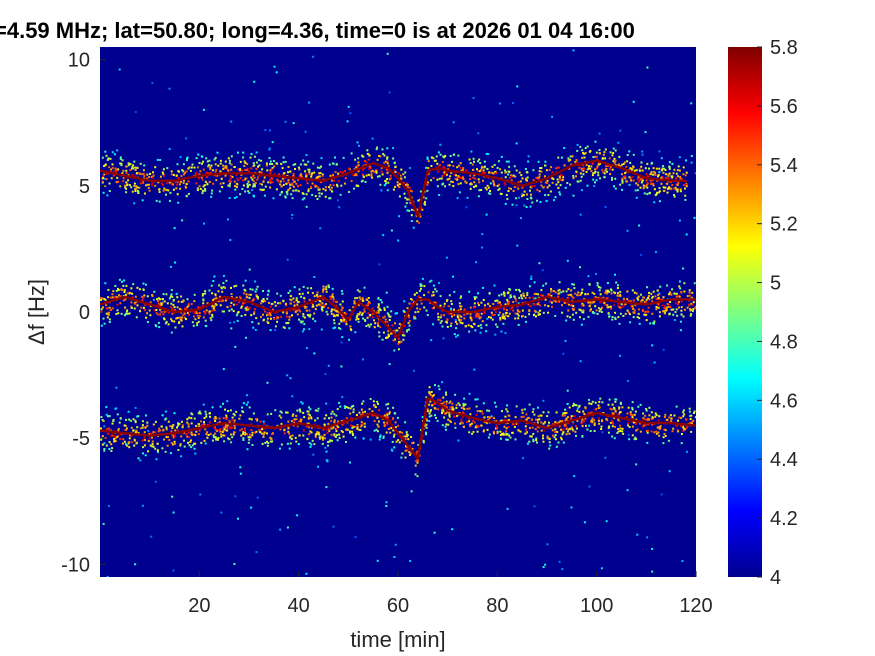 This screenshot has height=656, width=875. What do you see at coordinates (199, 606) in the screenshot?
I see `x-tick-label: 20` at bounding box center [199, 606].